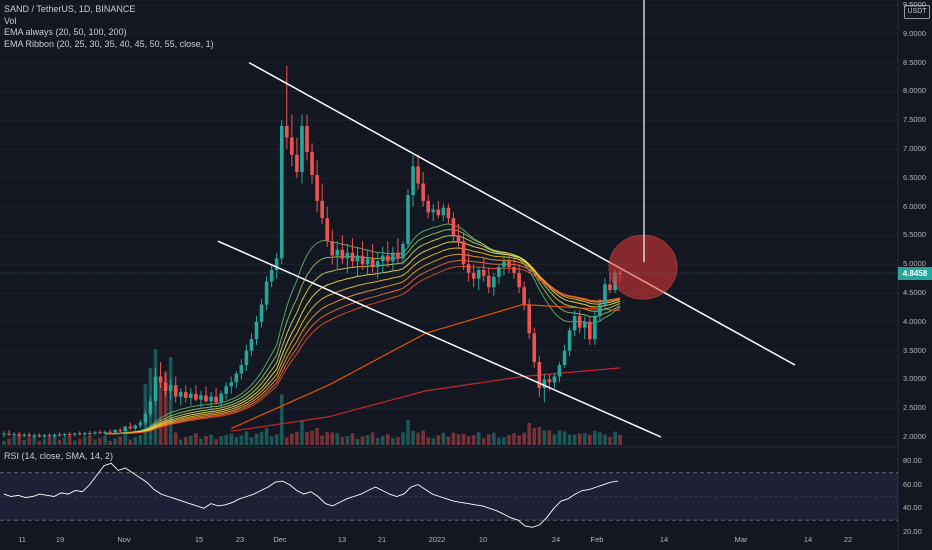 Image resolution: width=932 pixels, height=550 pixels. I want to click on y-tick-label: 6.0000, so click(914, 206).